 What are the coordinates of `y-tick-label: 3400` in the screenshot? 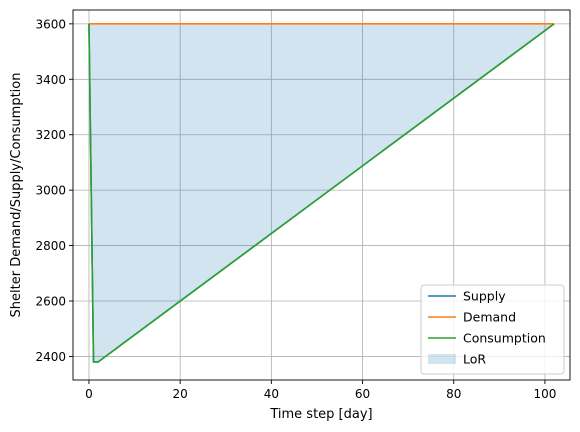 It's located at (50, 80).